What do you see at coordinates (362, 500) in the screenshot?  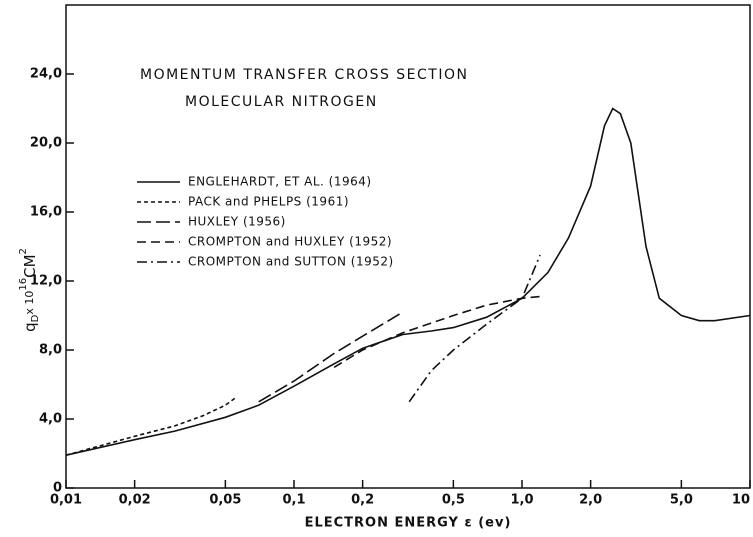 I see `x-tick-label: 0,2` at bounding box center [362, 500].